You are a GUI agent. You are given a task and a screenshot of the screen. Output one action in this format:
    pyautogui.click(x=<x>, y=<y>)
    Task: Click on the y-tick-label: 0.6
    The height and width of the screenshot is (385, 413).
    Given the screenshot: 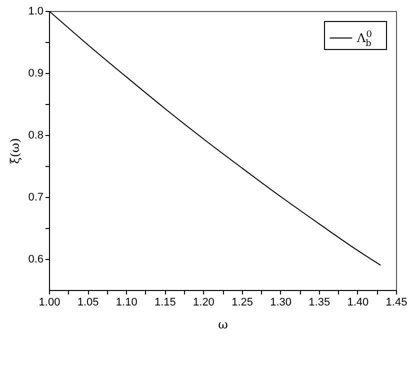 What is the action you would take?
    pyautogui.click(x=36, y=260)
    